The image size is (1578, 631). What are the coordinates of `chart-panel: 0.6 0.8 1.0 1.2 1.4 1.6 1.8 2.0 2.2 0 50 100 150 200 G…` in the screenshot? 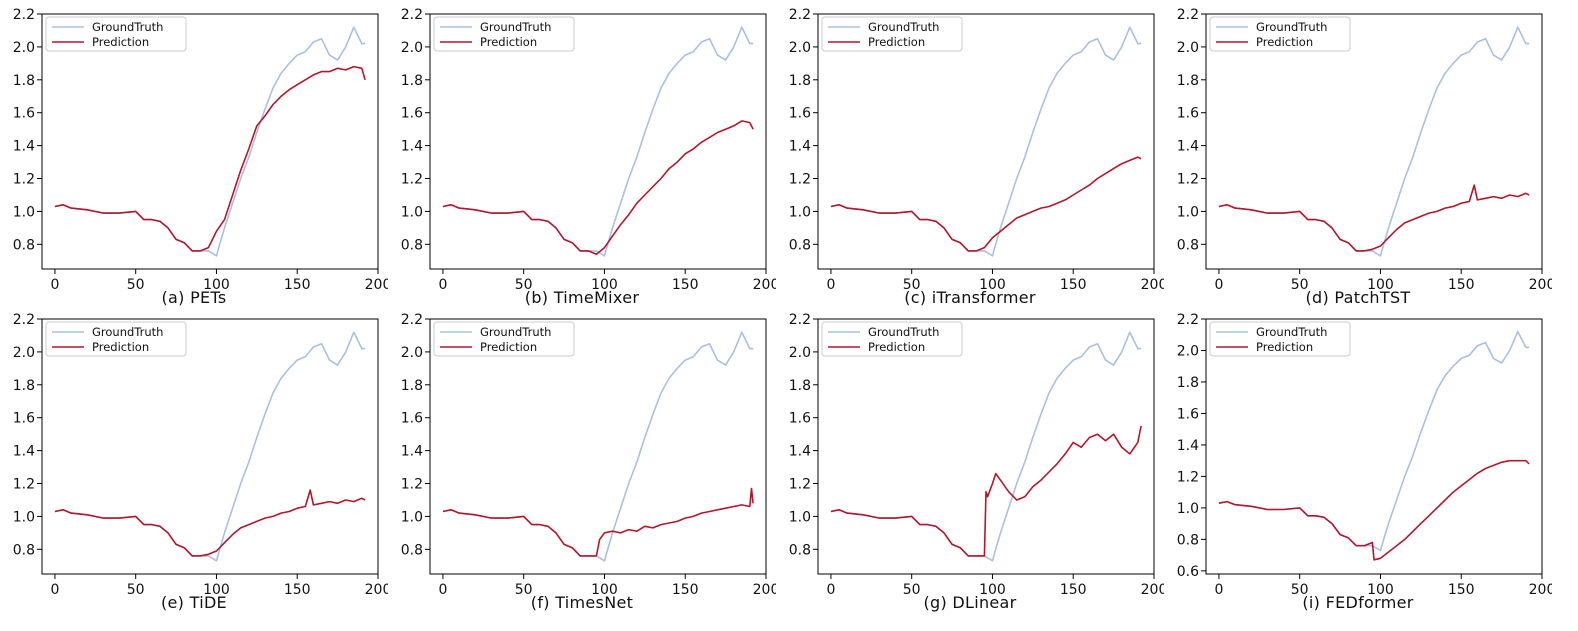 It's located at (1358, 459).